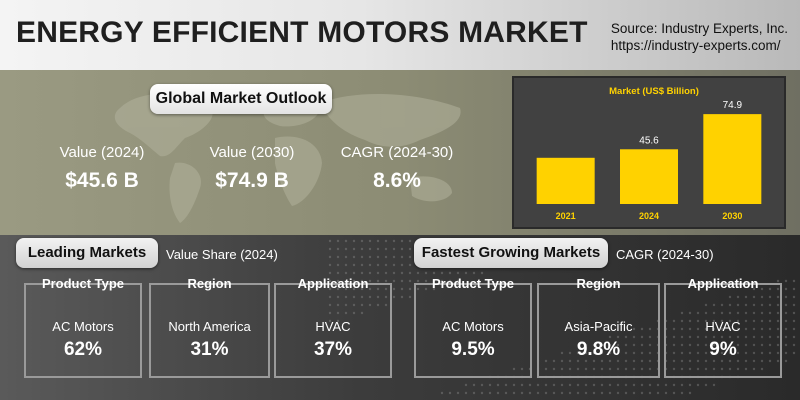  I want to click on kpi-label: Value (2024), so click(102, 152).